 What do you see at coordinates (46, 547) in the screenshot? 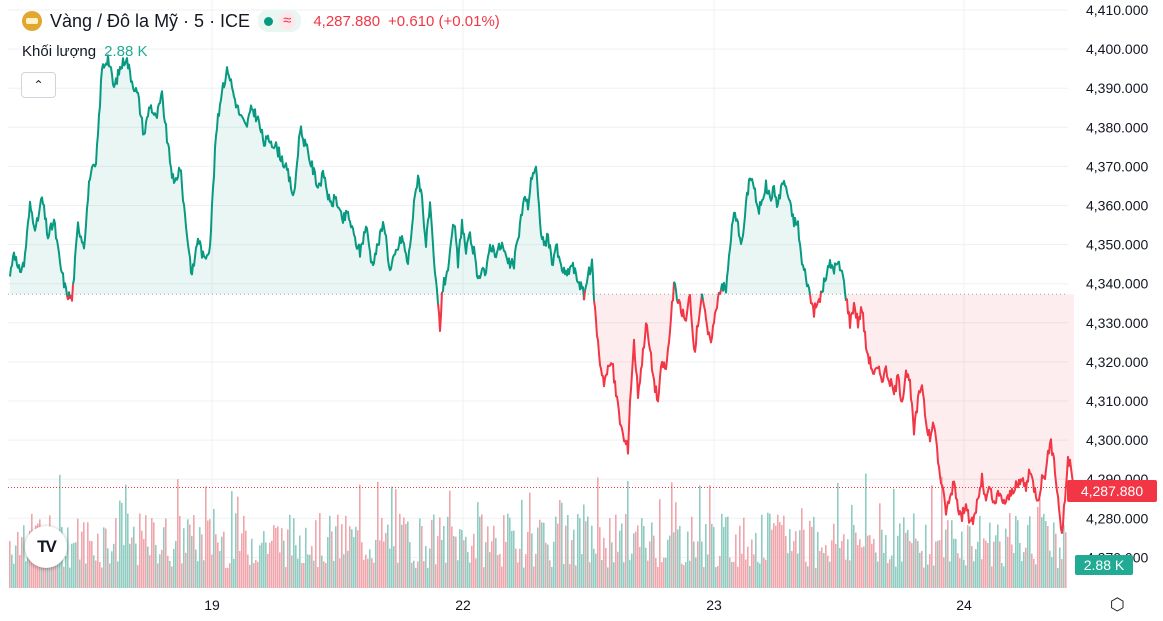
I see `tradingview-logo: TV` at bounding box center [46, 547].